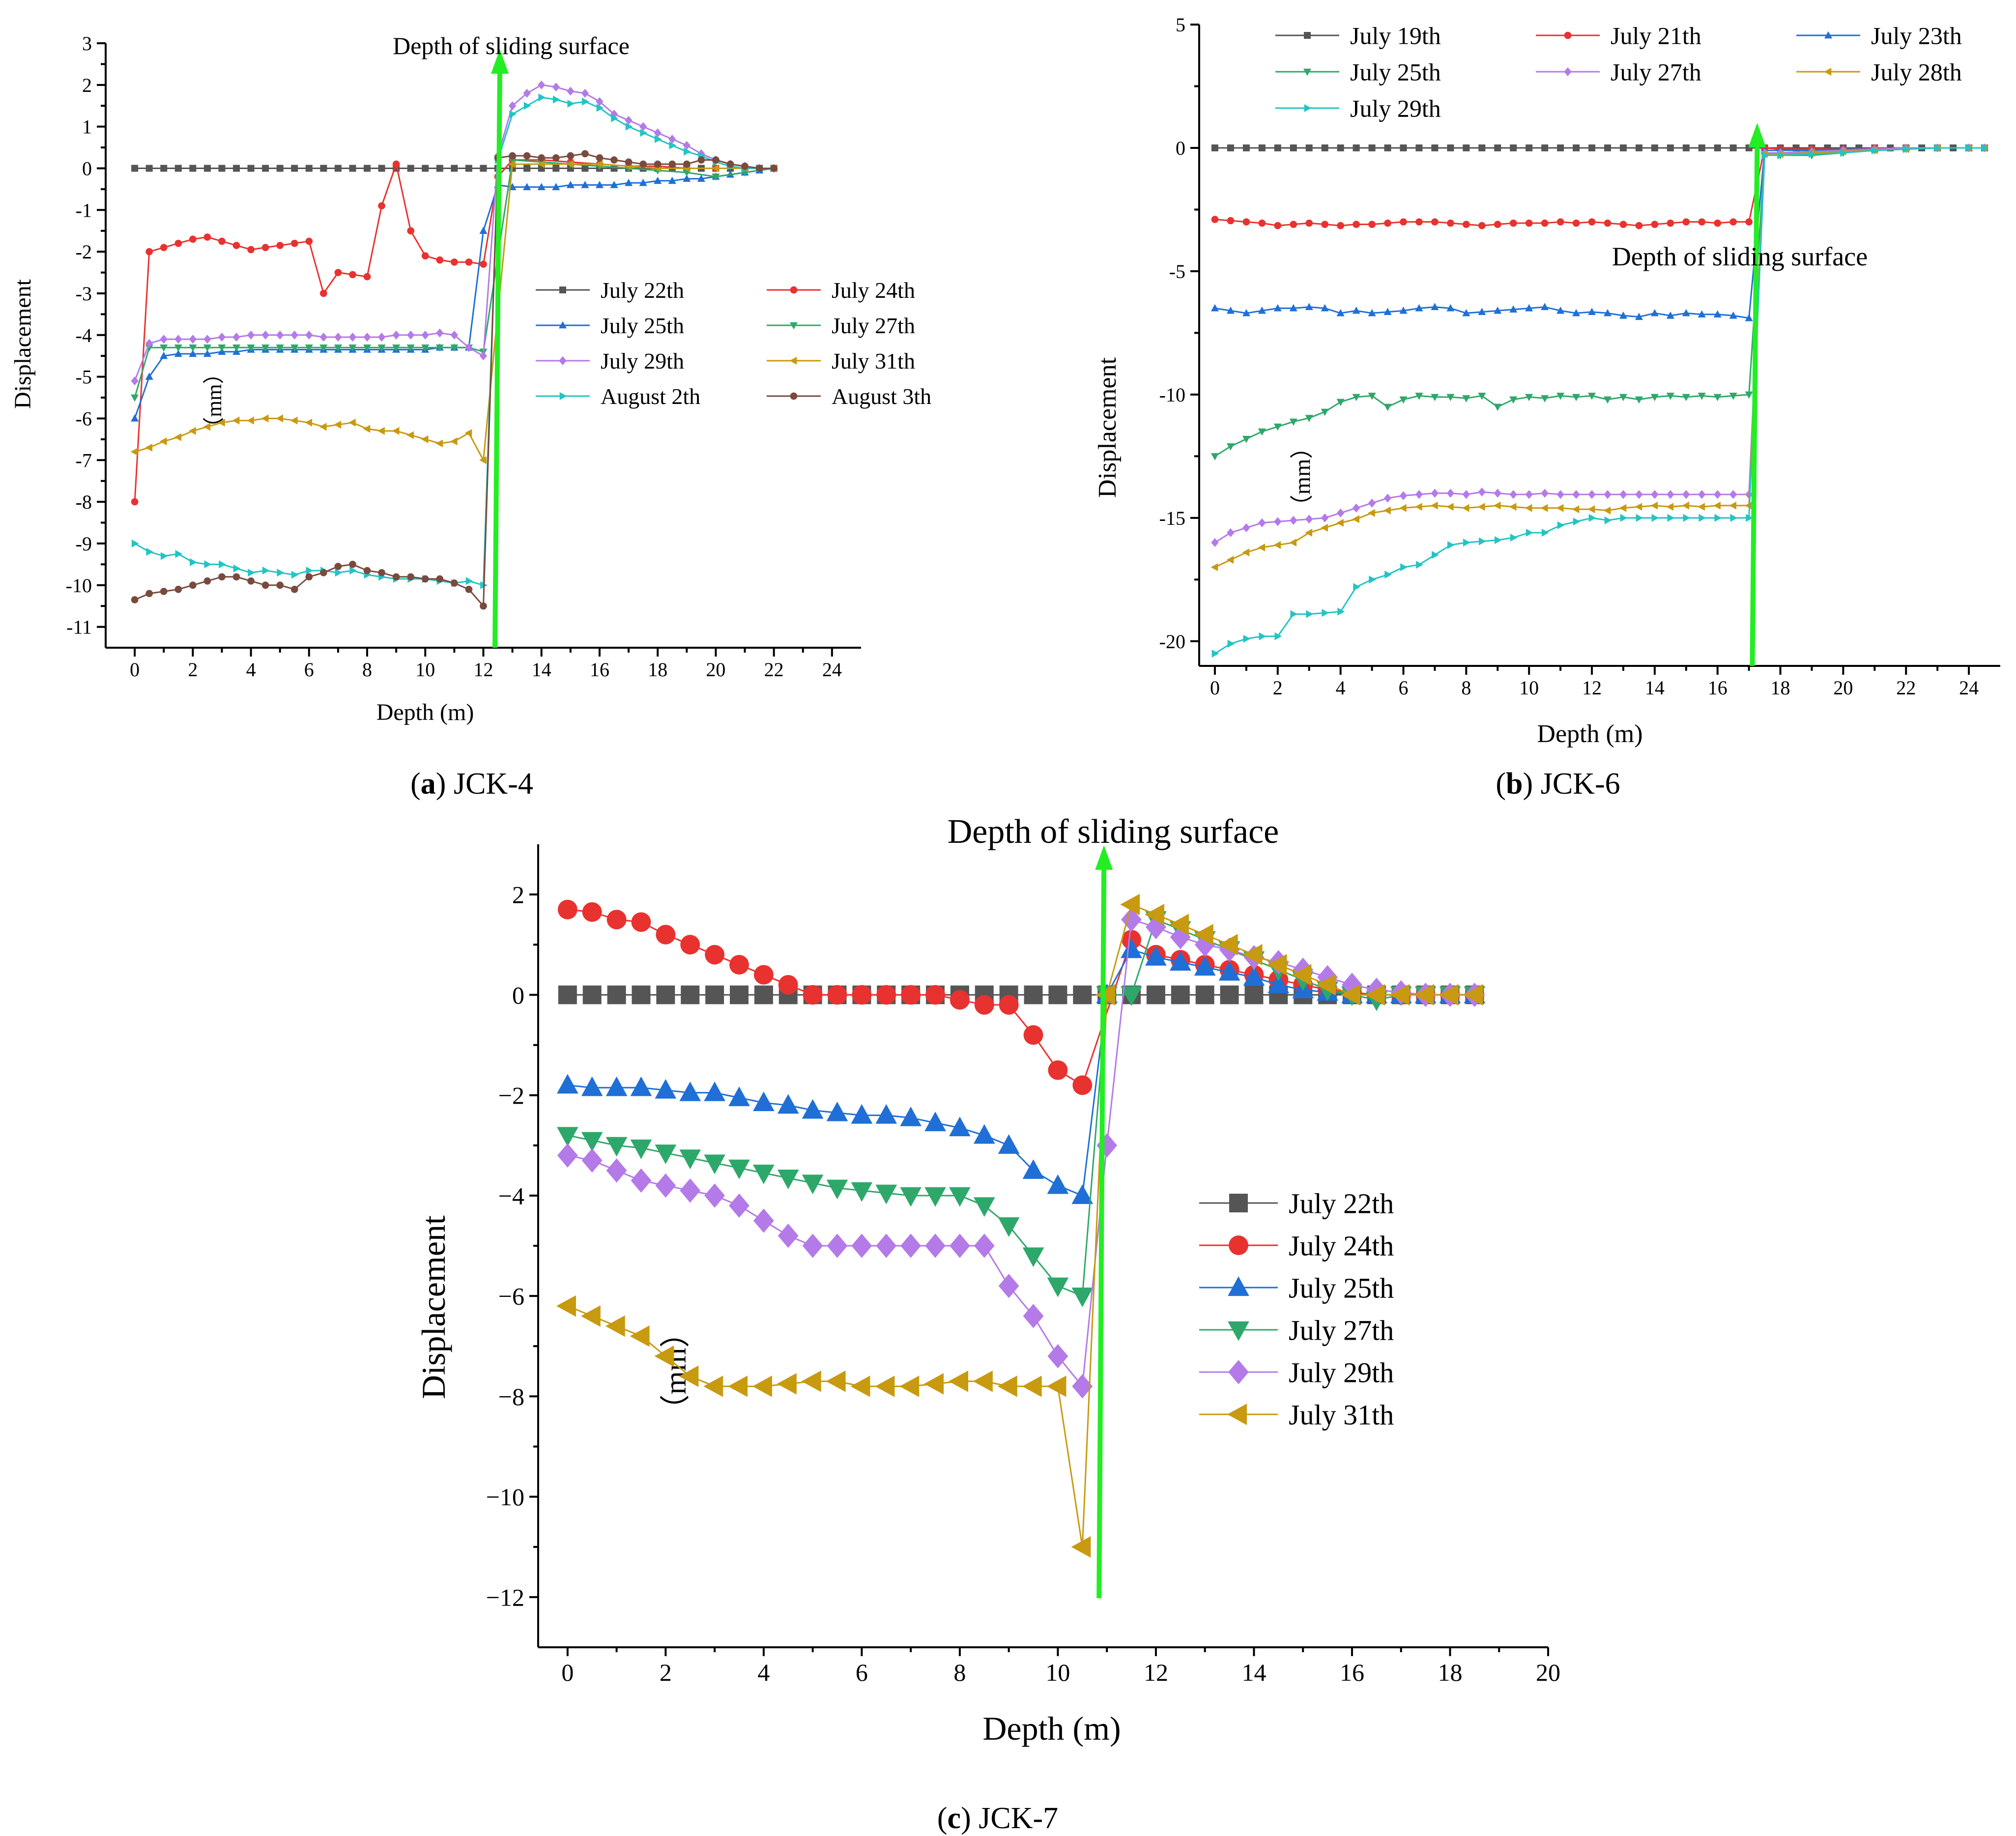 The height and width of the screenshot is (1836, 2016). I want to click on x-tick-label: 20, so click(1548, 1672).